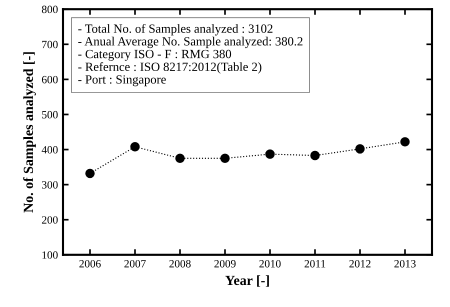  What do you see at coordinates (247, 281) in the screenshot?
I see `x-axis-title: Year [-]` at bounding box center [247, 281].